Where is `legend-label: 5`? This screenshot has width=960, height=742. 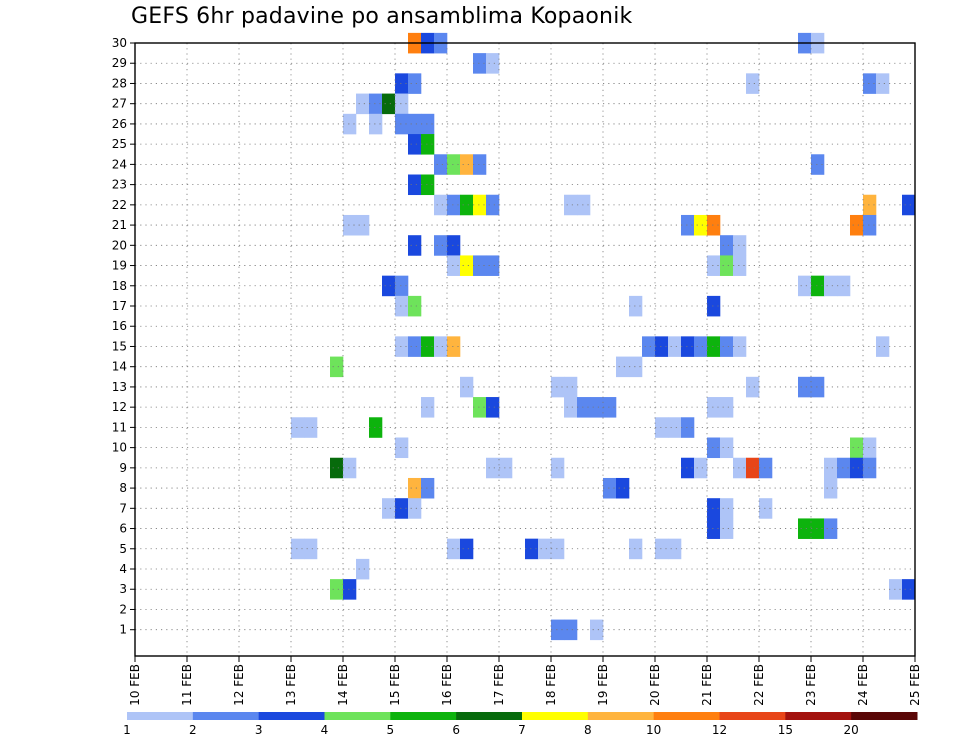 legend-label: 5 is located at coordinates (391, 730).